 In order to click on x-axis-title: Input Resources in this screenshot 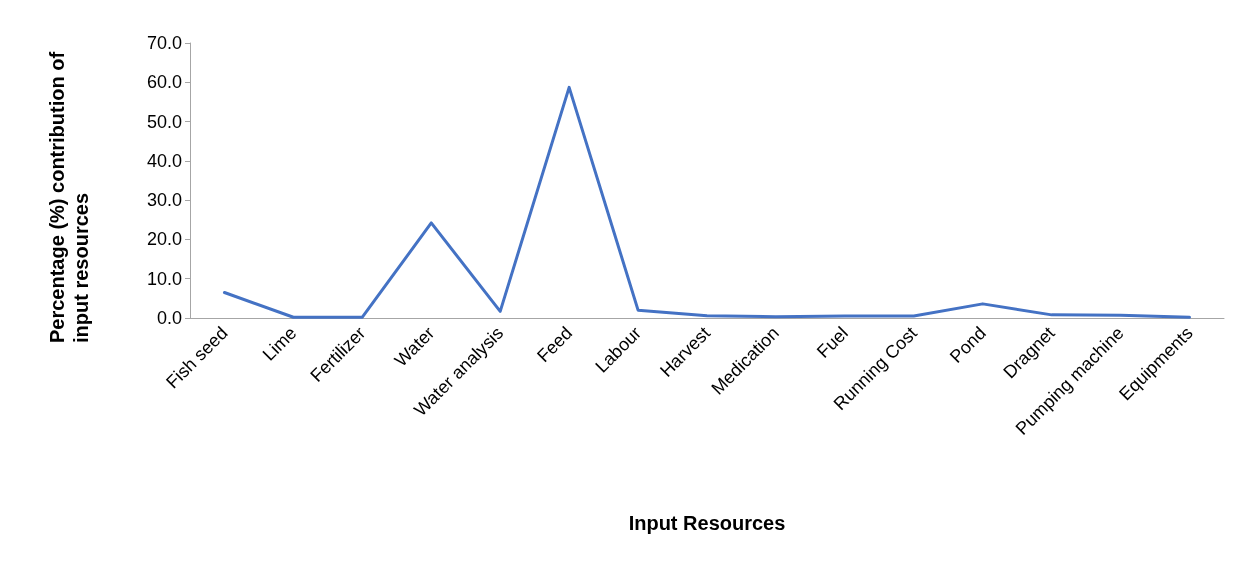, I will do `click(707, 523)`.